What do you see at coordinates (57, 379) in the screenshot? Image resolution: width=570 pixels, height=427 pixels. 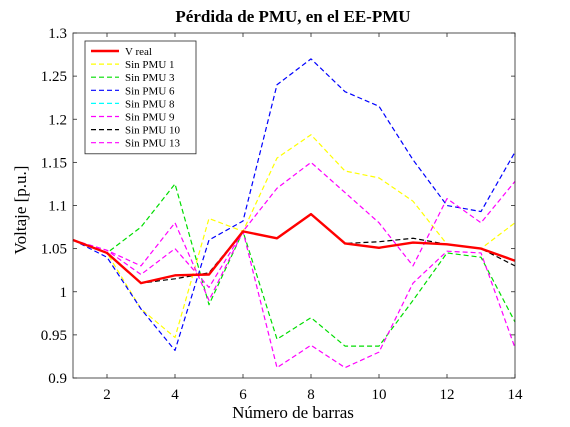 I see `y-tick-label: 0.9` at bounding box center [57, 379].